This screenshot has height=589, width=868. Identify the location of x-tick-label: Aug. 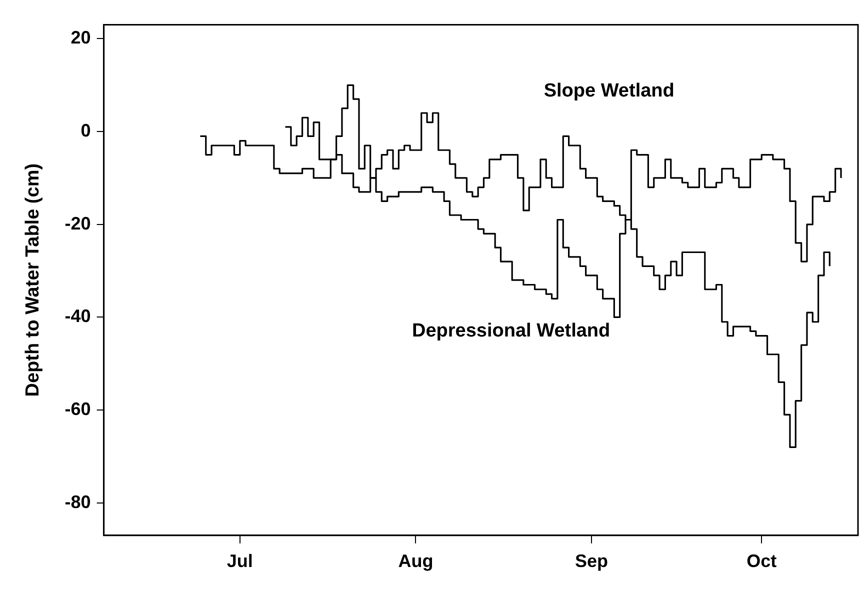
(416, 561).